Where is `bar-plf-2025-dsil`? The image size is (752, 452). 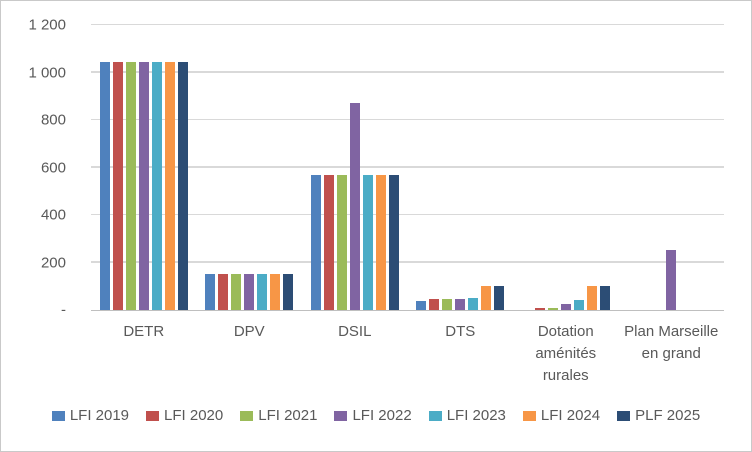
bar-plf-2025-dsil is located at coordinates (393, 242).